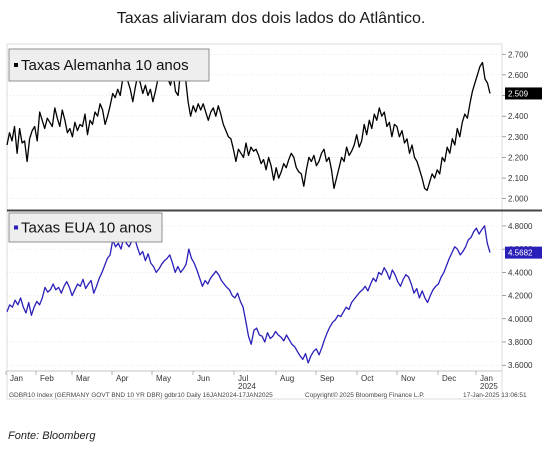 The image size is (542, 452). I want to click on x-tick-label: May, so click(163, 378).